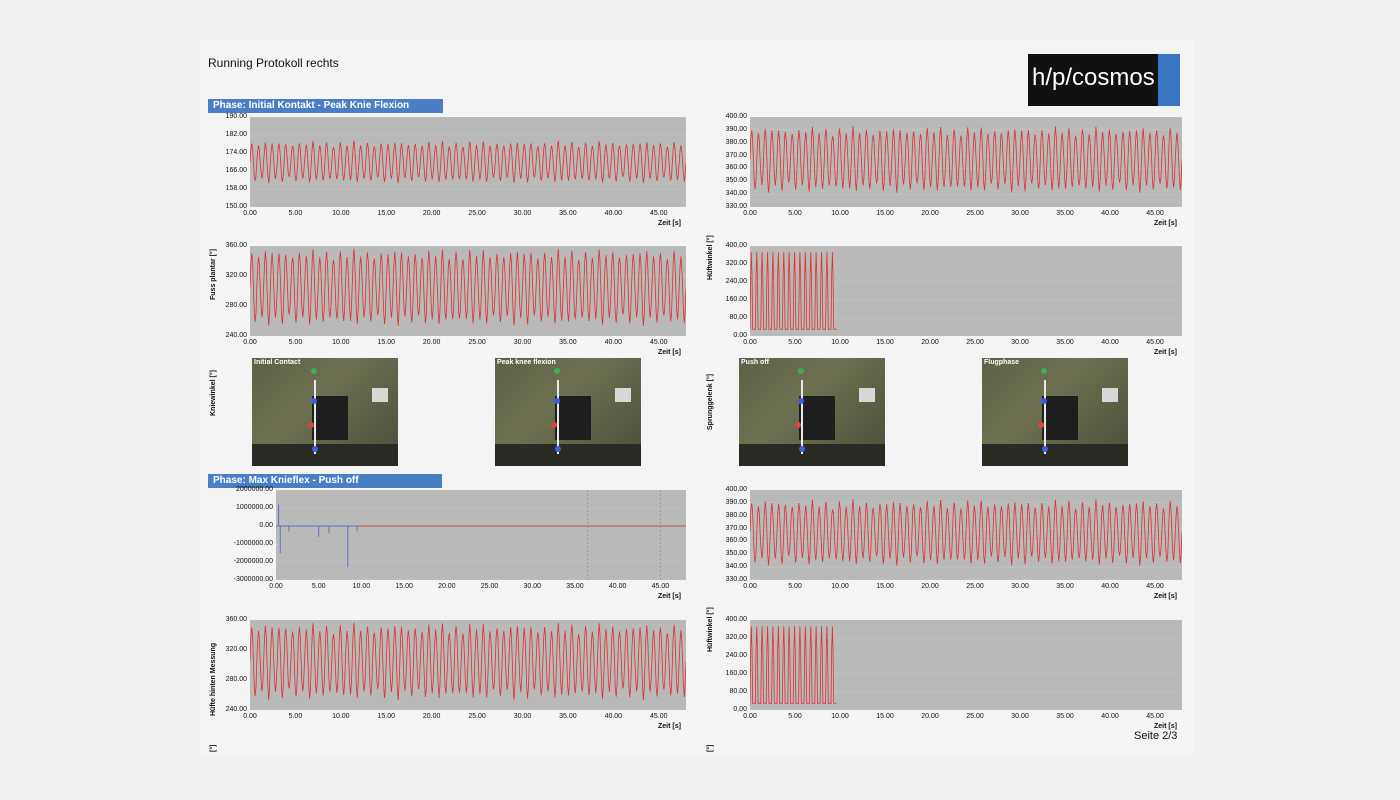  I want to click on frame-caption-1: Initial Contact, so click(277, 362).